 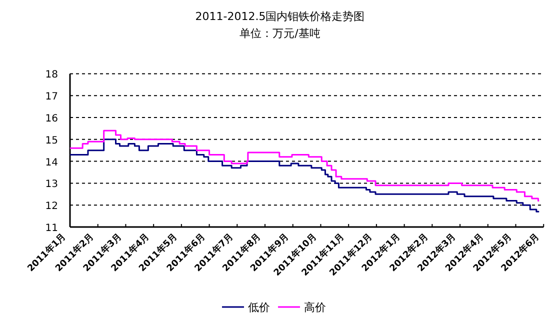 I want to click on ytick: 18, so click(x=51, y=75).